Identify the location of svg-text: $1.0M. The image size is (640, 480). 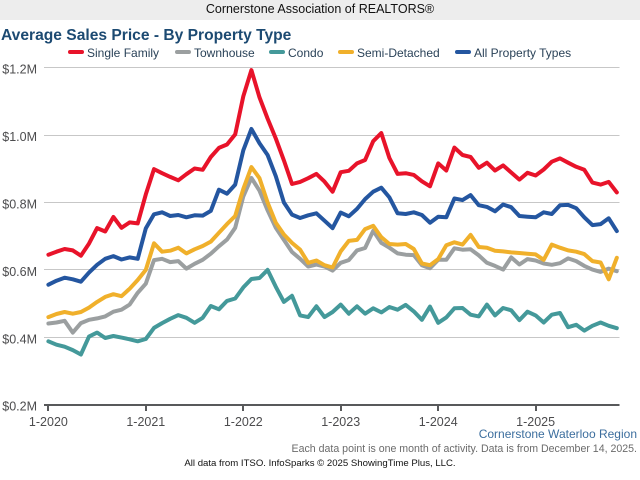
(19, 137).